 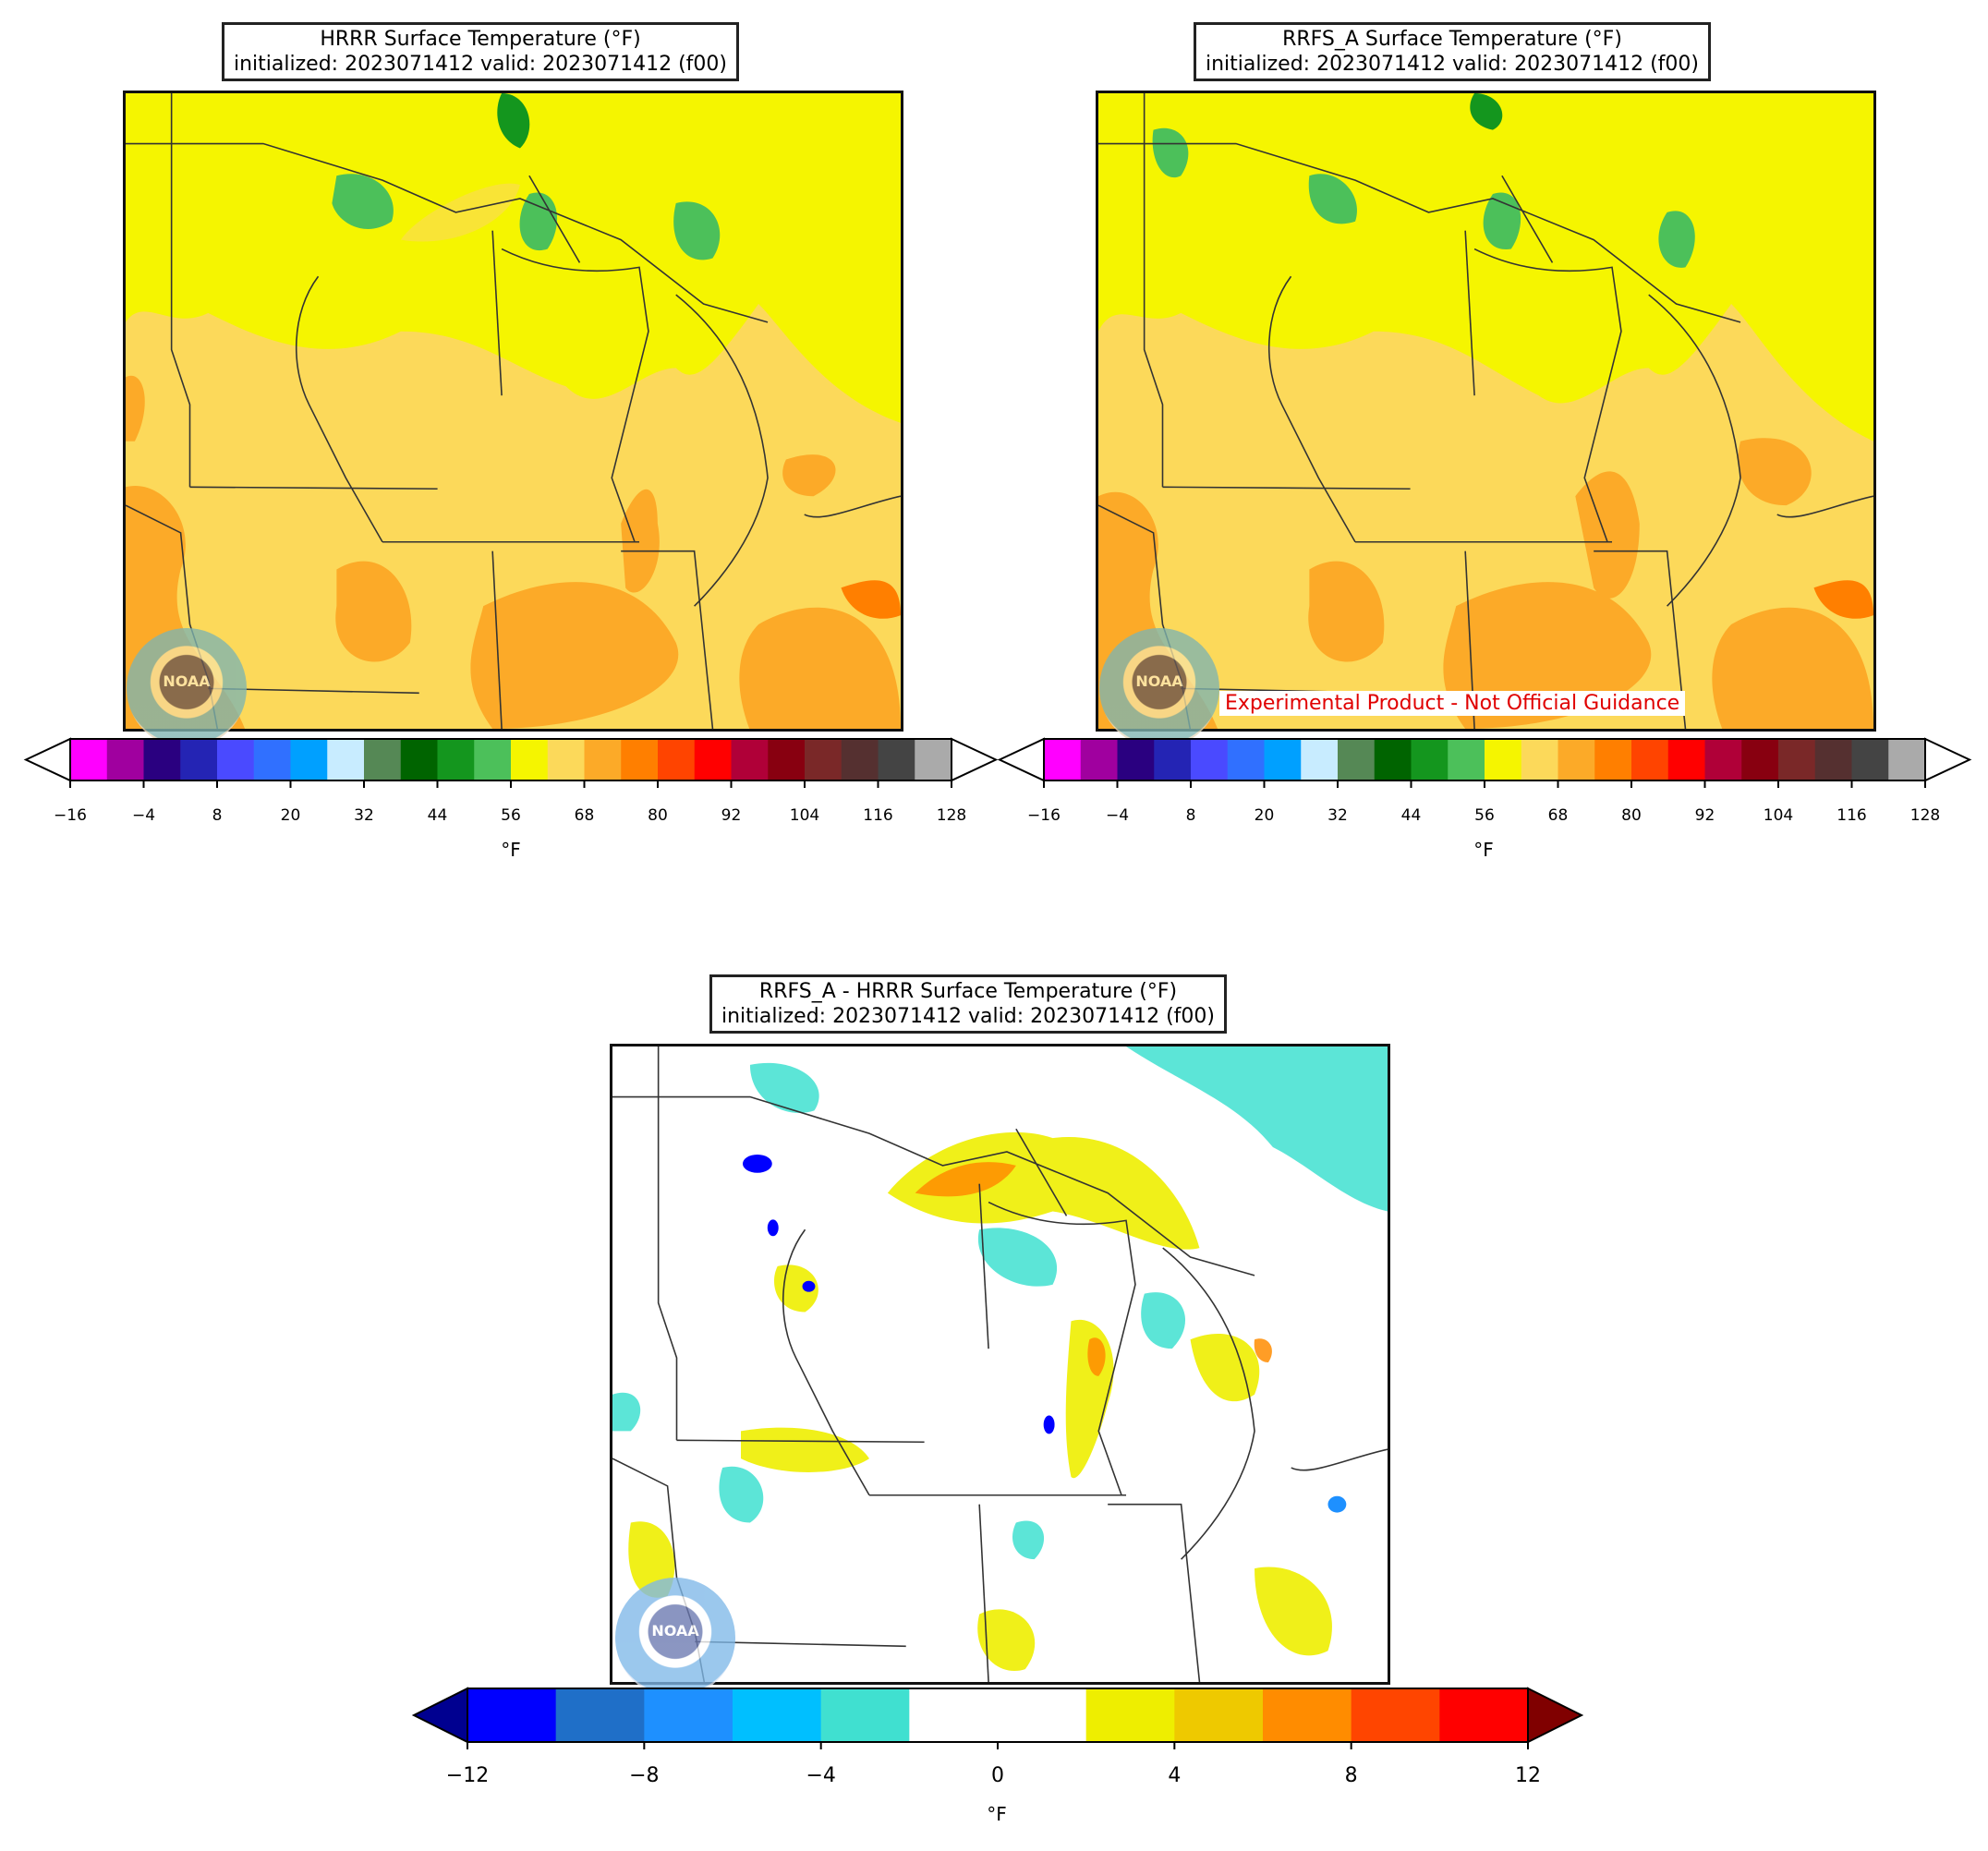 I want to click on hrrr-temperature-map, so click(x=513, y=411).